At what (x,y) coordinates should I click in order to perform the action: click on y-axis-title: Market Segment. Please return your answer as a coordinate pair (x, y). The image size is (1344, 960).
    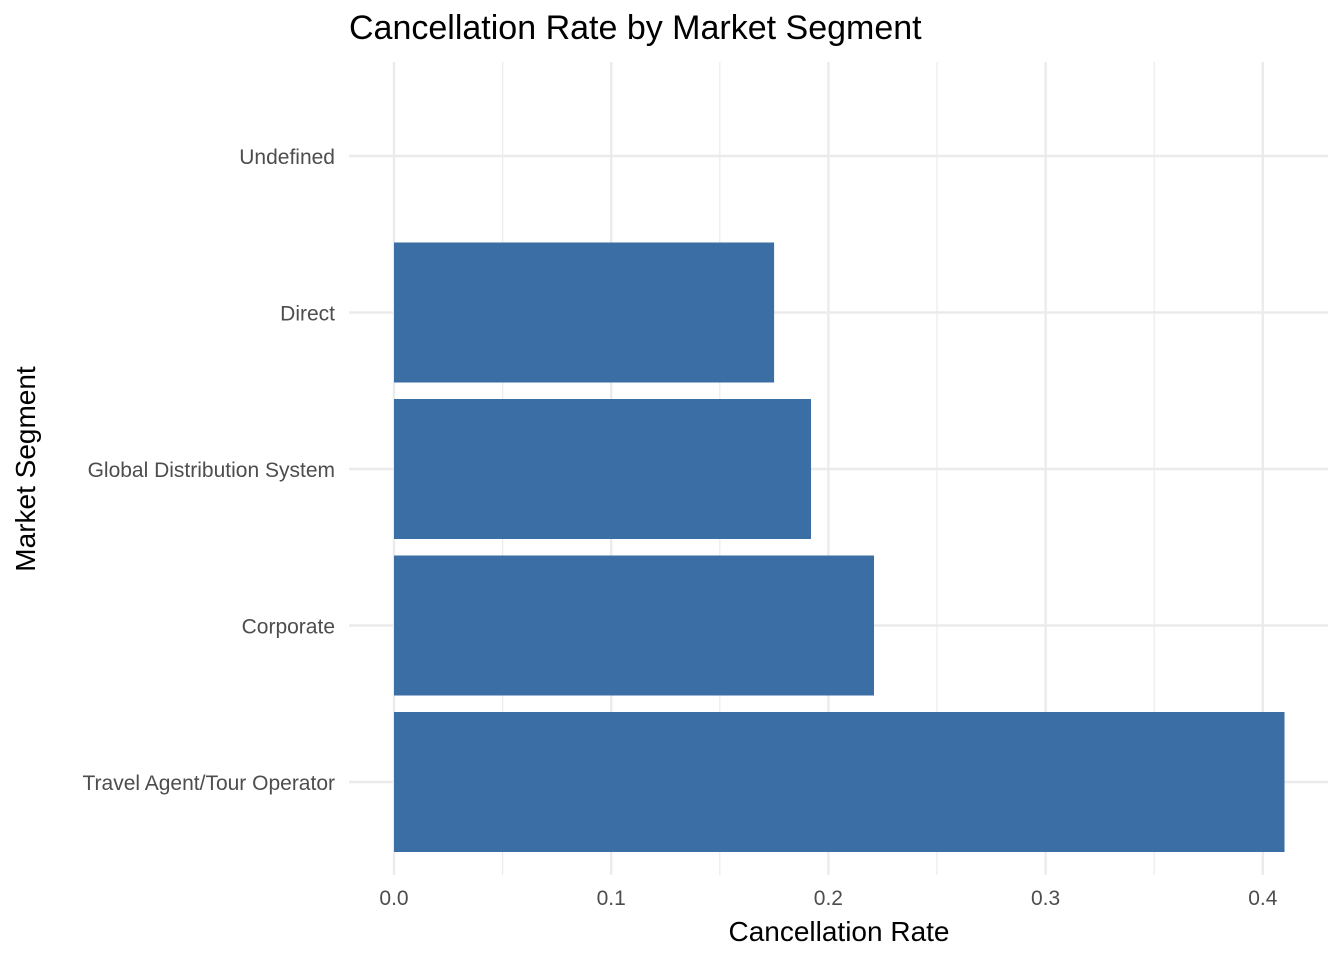
    Looking at the image, I should click on (25, 469).